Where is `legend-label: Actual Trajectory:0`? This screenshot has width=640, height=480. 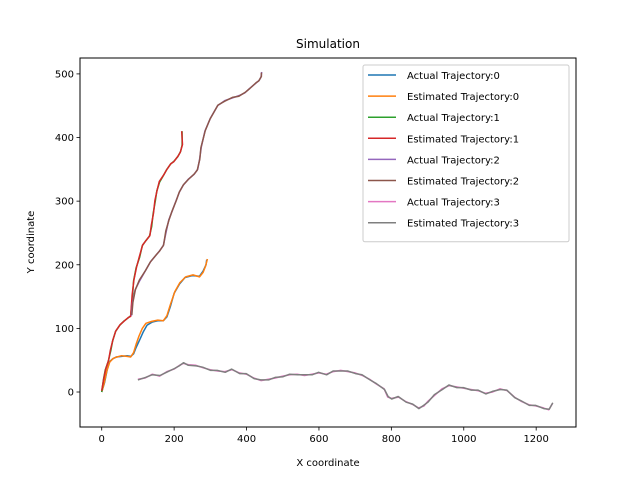
legend-label: Actual Trajectory:0 is located at coordinates (453, 76).